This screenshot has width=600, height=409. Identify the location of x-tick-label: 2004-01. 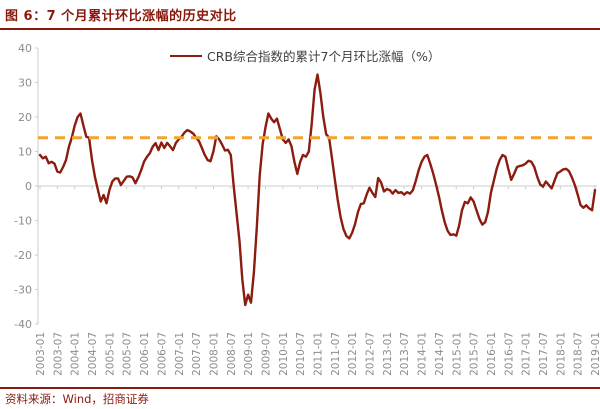
(76, 354).